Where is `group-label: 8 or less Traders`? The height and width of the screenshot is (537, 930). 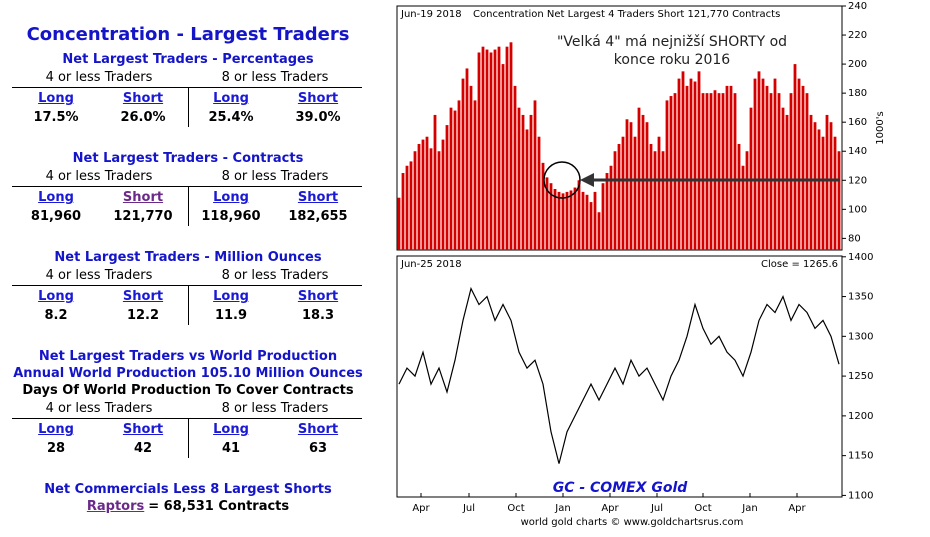
group-label: 8 or less Traders is located at coordinates (275, 176).